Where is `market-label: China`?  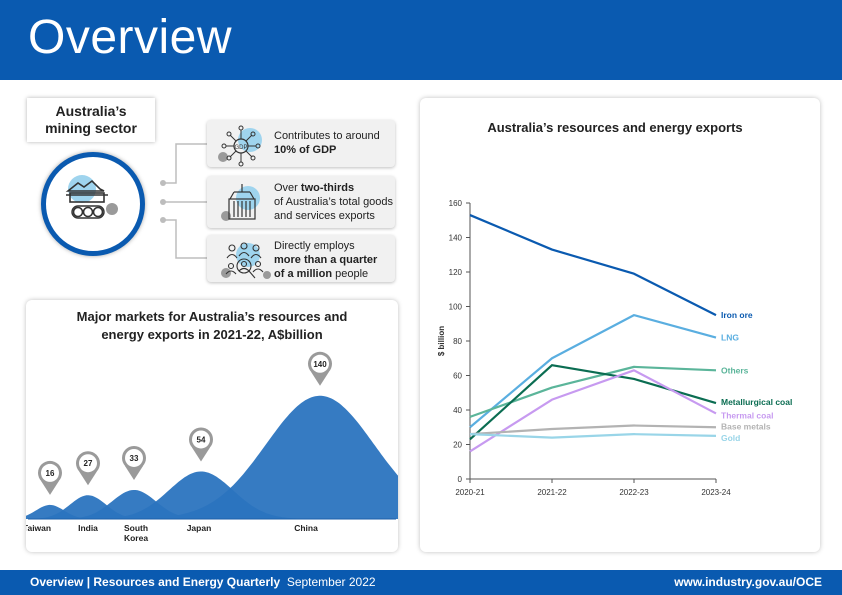
market-label: China is located at coordinates (306, 528).